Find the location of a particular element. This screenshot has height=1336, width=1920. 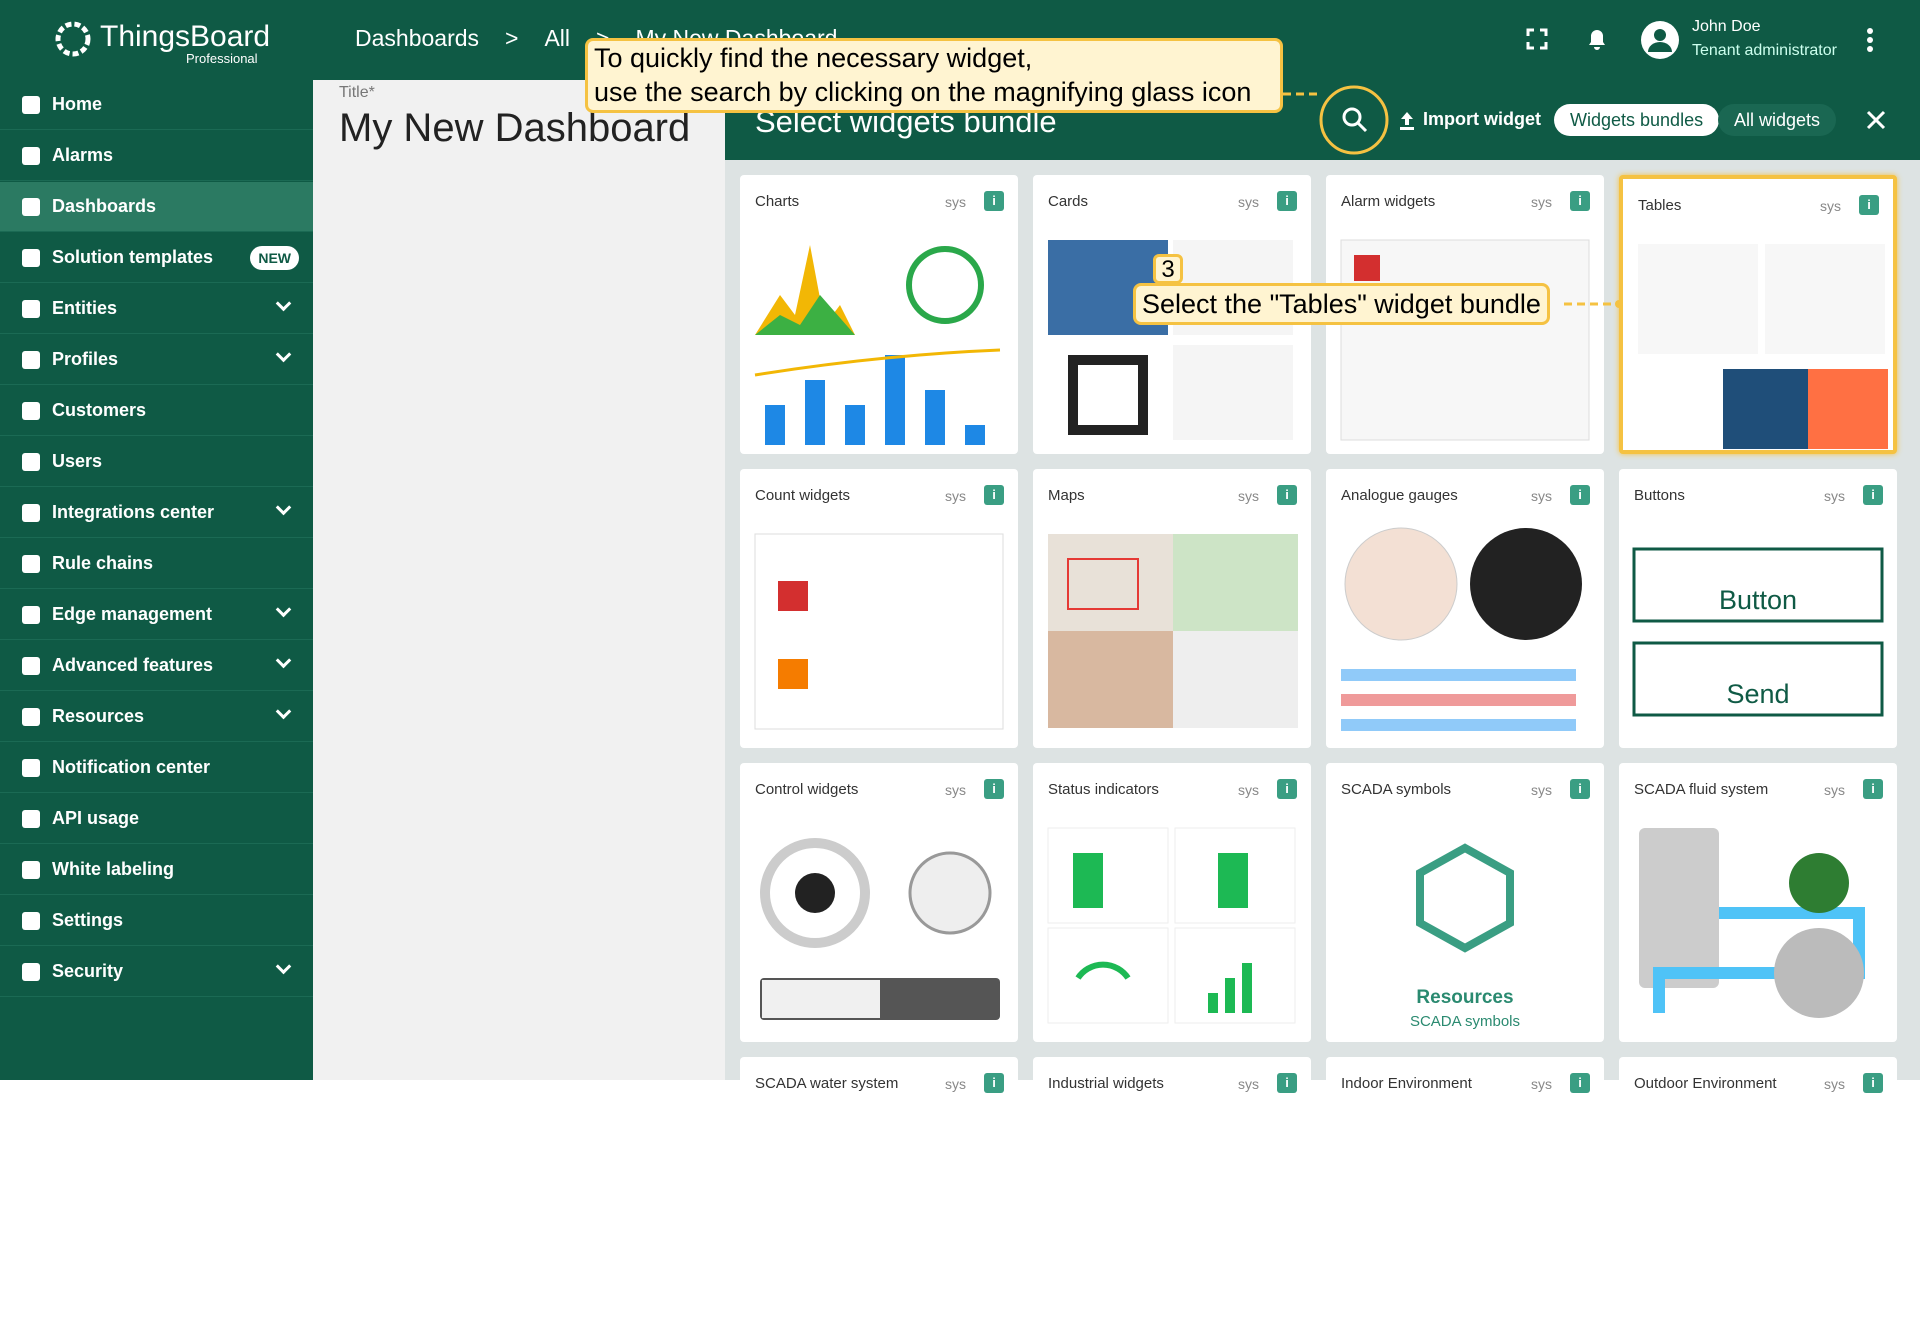

preview-text: Resources is located at coordinates (1465, 997).